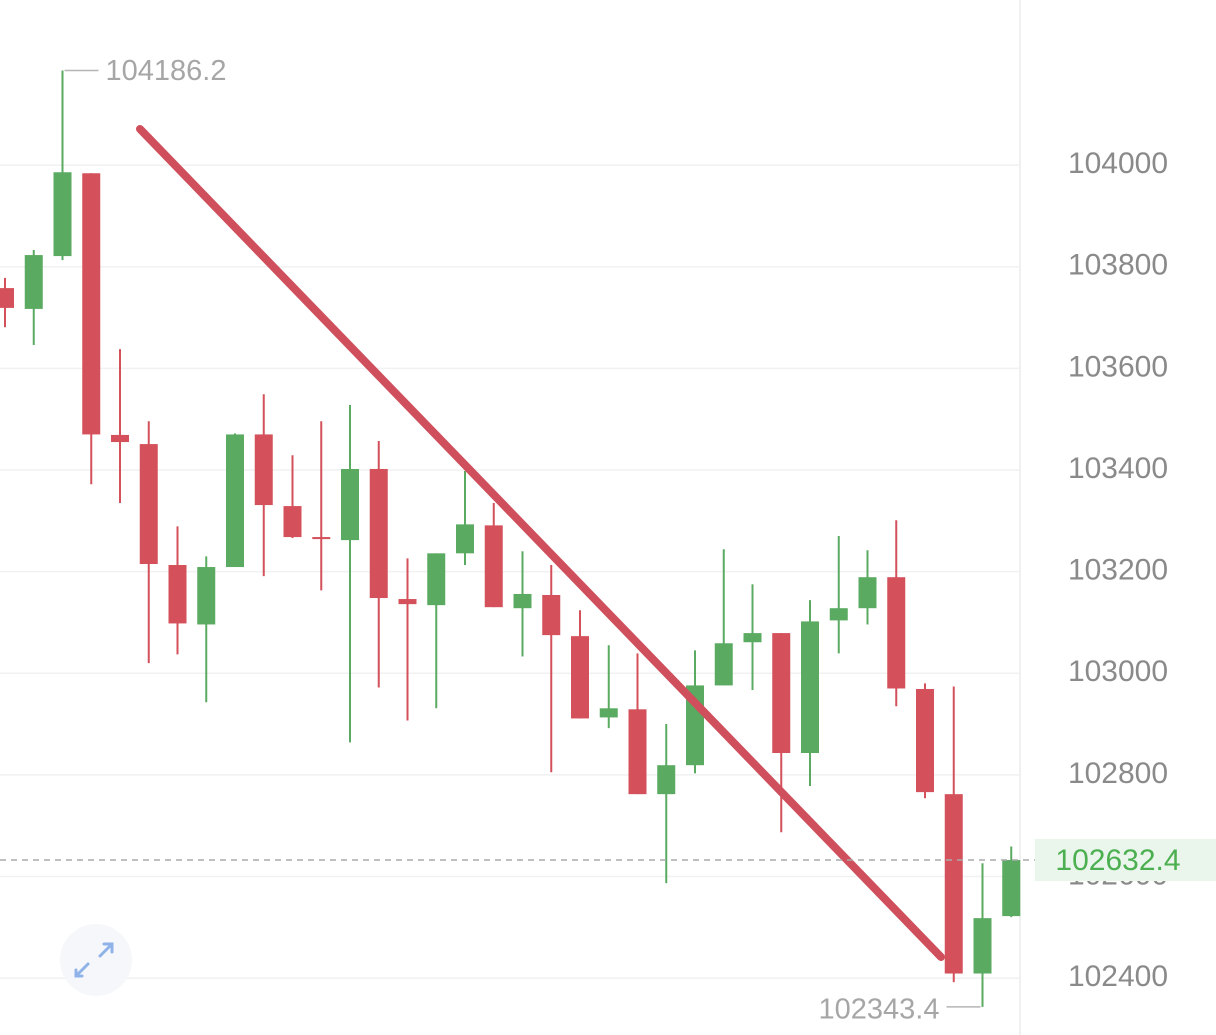 The height and width of the screenshot is (1035, 1216). What do you see at coordinates (1118, 265) in the screenshot?
I see `y-tick-label: 103800` at bounding box center [1118, 265].